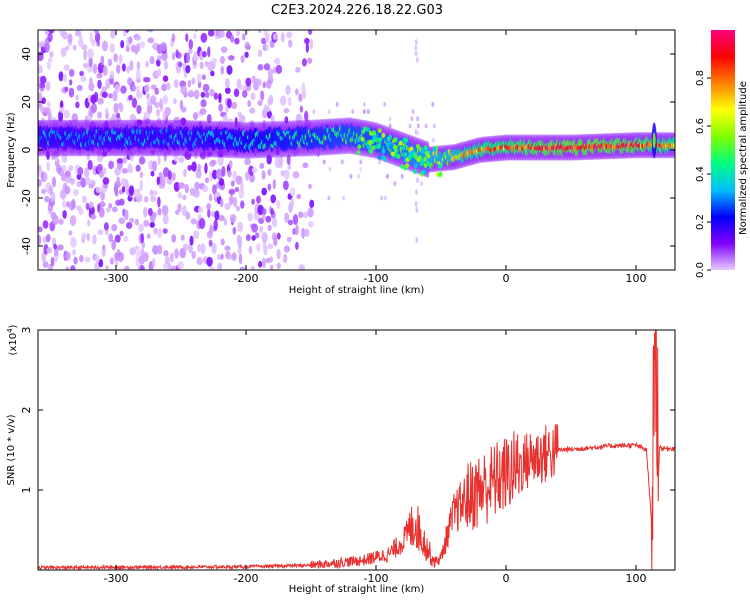 Image resolution: width=750 pixels, height=600 pixels. What do you see at coordinates (11, 449) in the screenshot?
I see `y-axis-label: SNR (10 * v/v)` at bounding box center [11, 449].